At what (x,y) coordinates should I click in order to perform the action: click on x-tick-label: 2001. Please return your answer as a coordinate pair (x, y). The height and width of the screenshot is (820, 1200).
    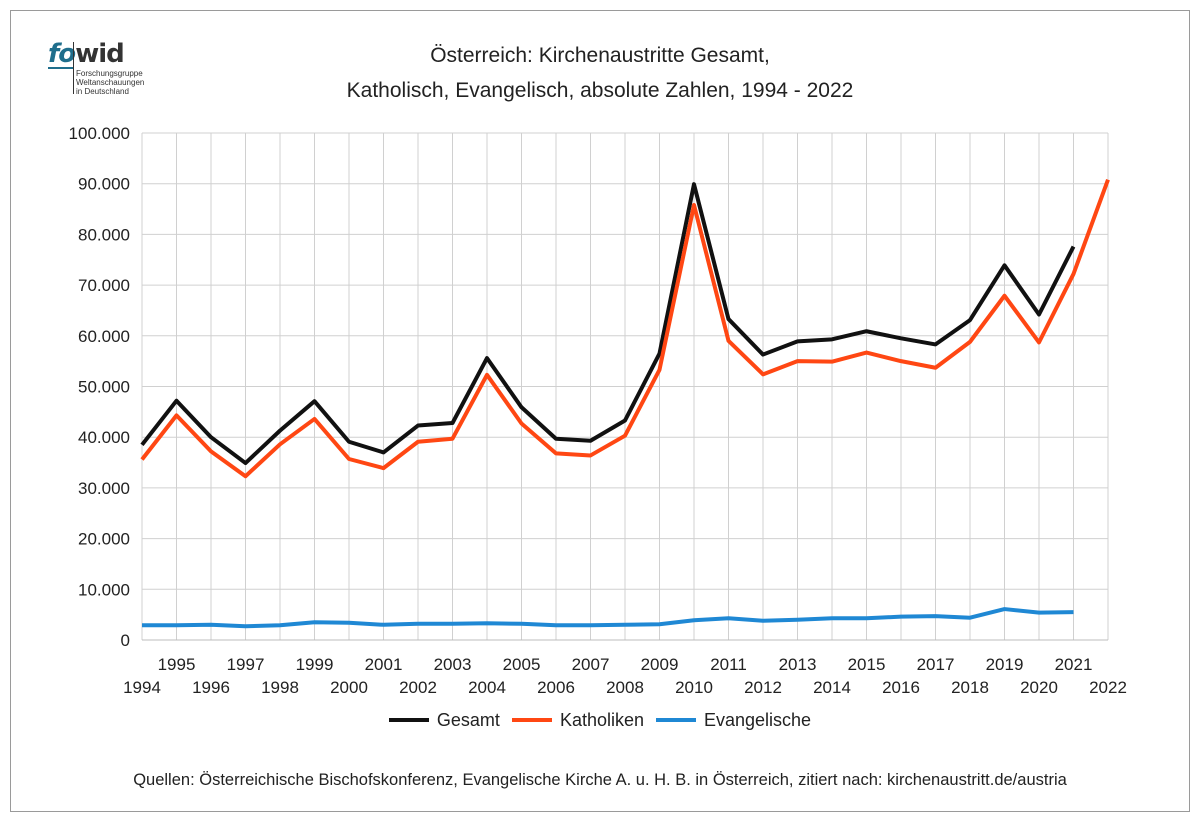
    Looking at the image, I should click on (384, 664).